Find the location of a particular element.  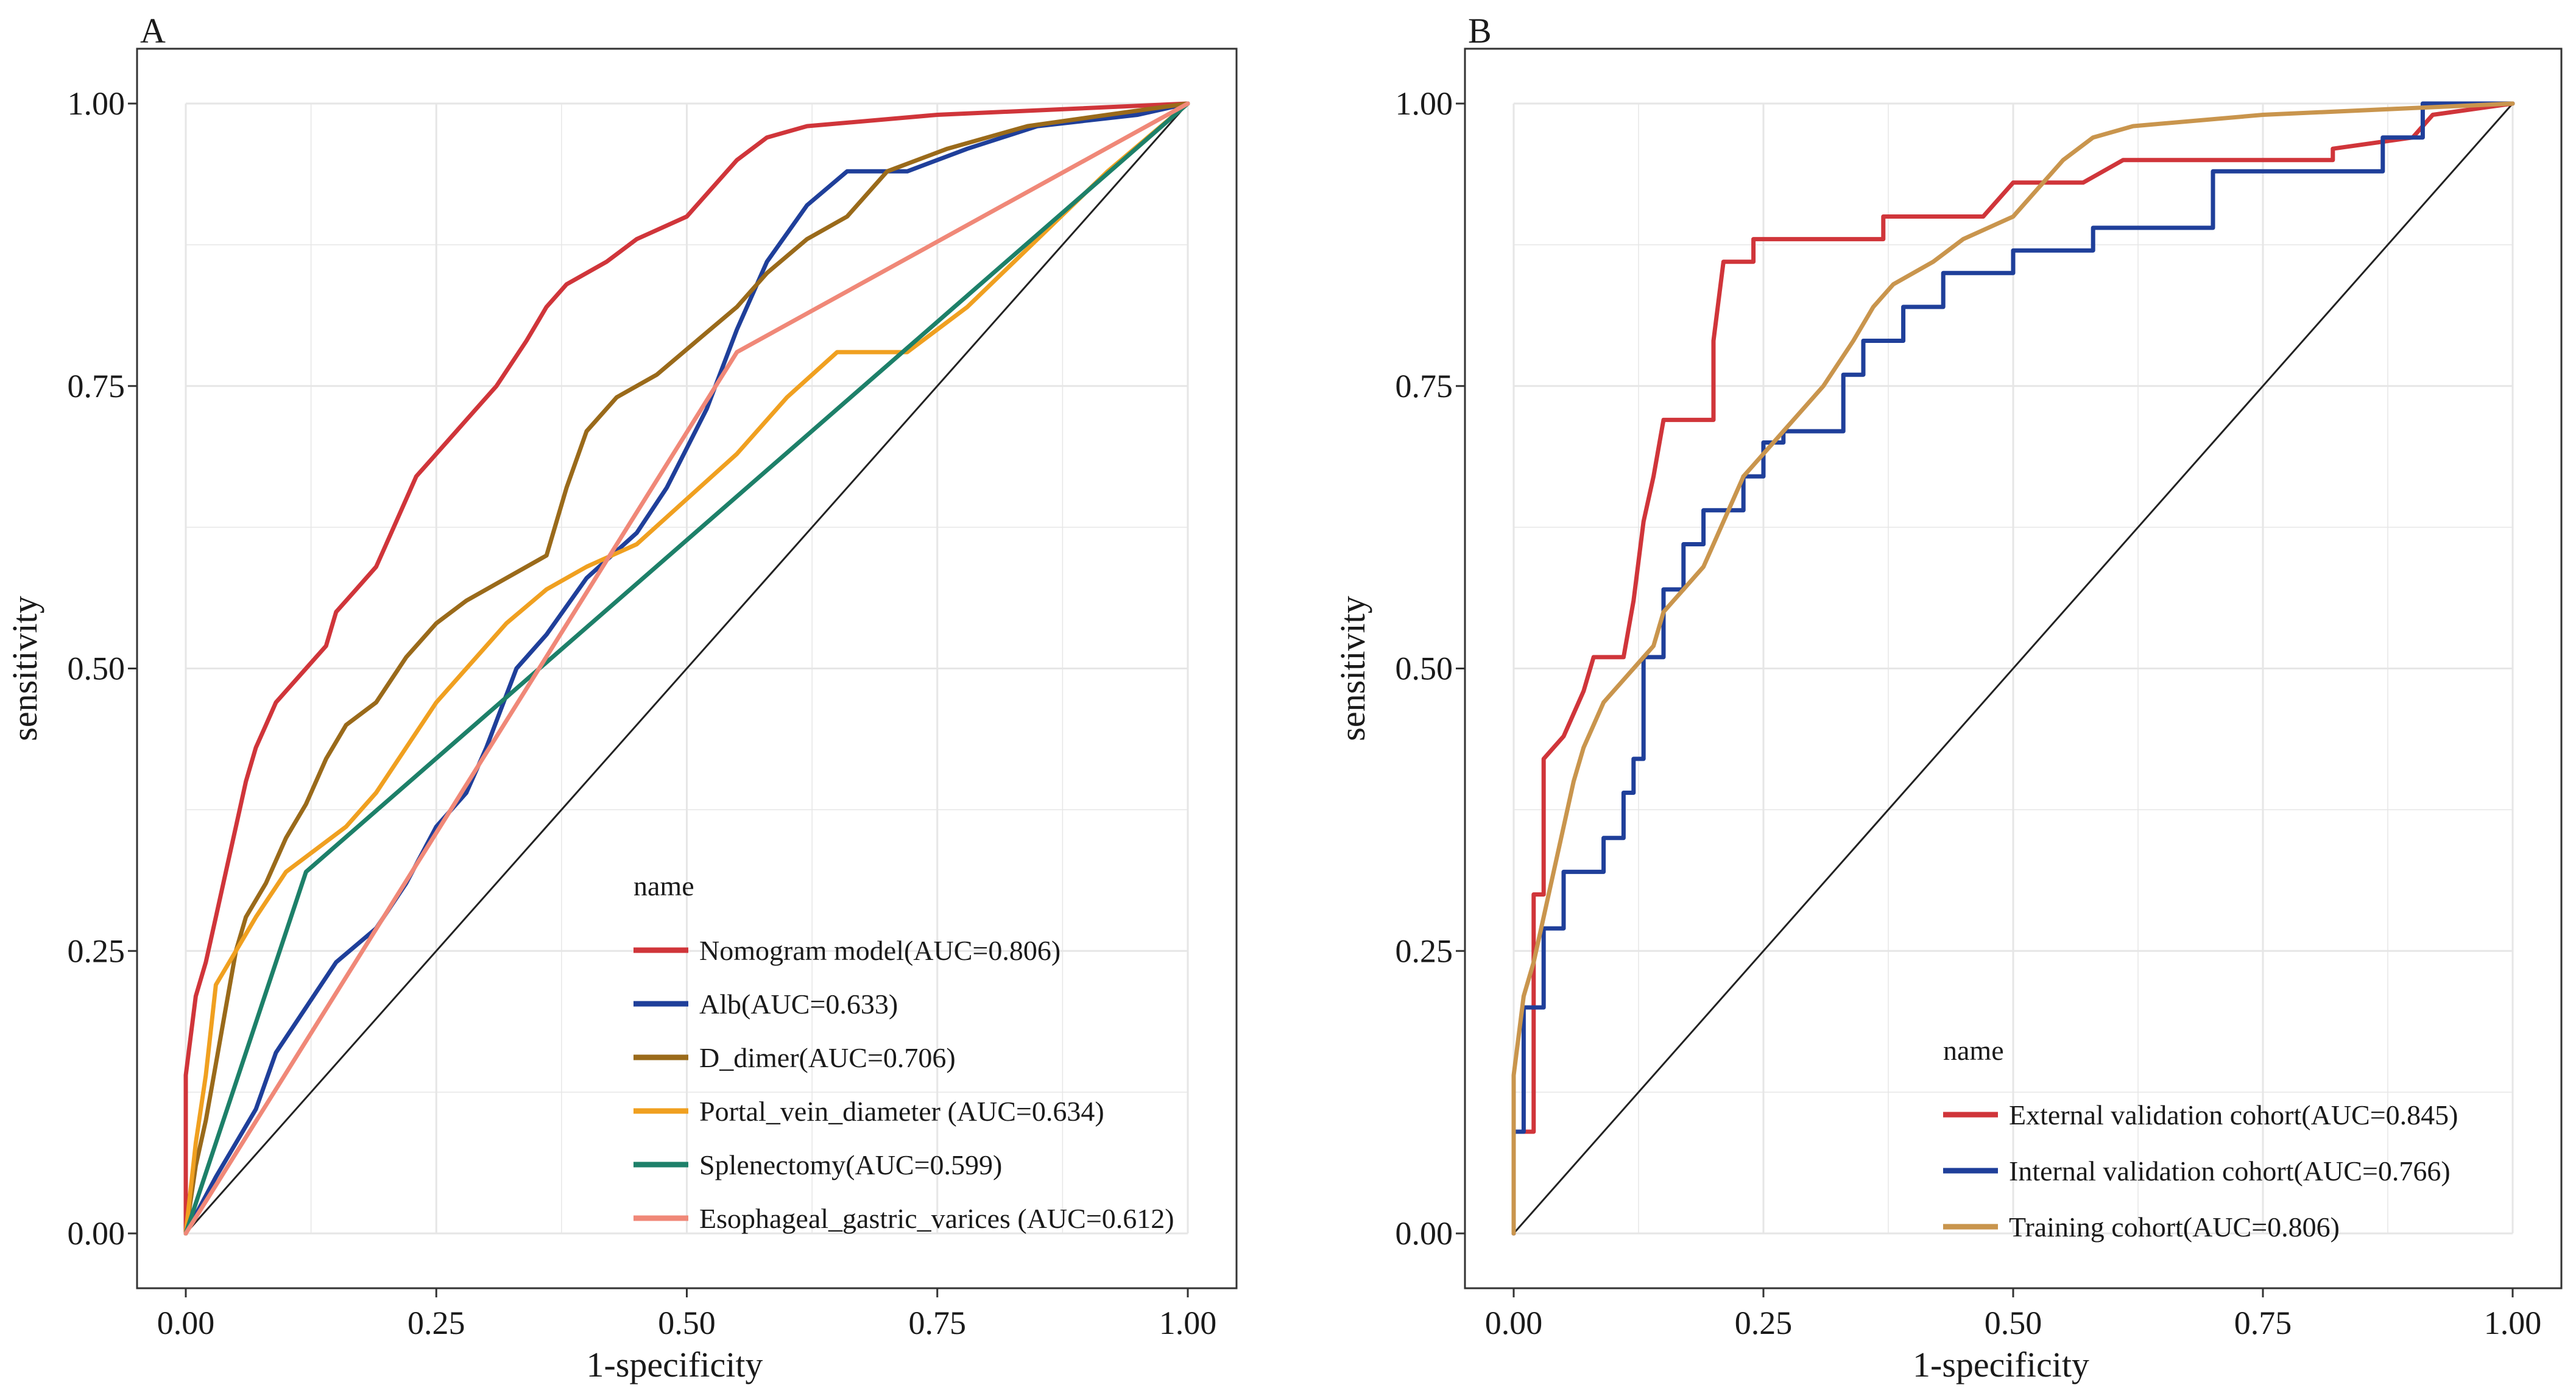

legend-entry: Alb(AUC=0.633) is located at coordinates (798, 1005).